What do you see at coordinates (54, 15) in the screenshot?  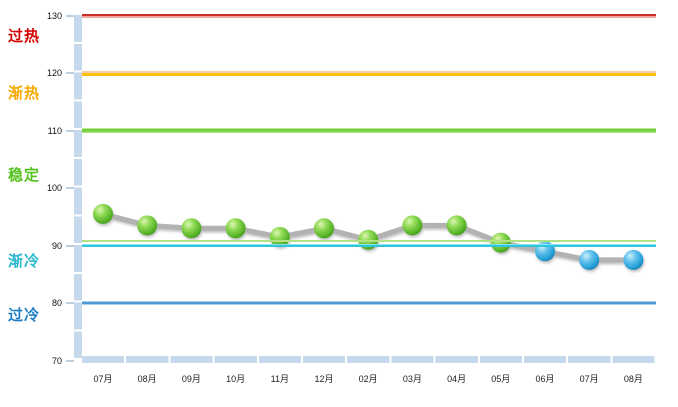 I see `y-axis-tick-label: 130` at bounding box center [54, 15].